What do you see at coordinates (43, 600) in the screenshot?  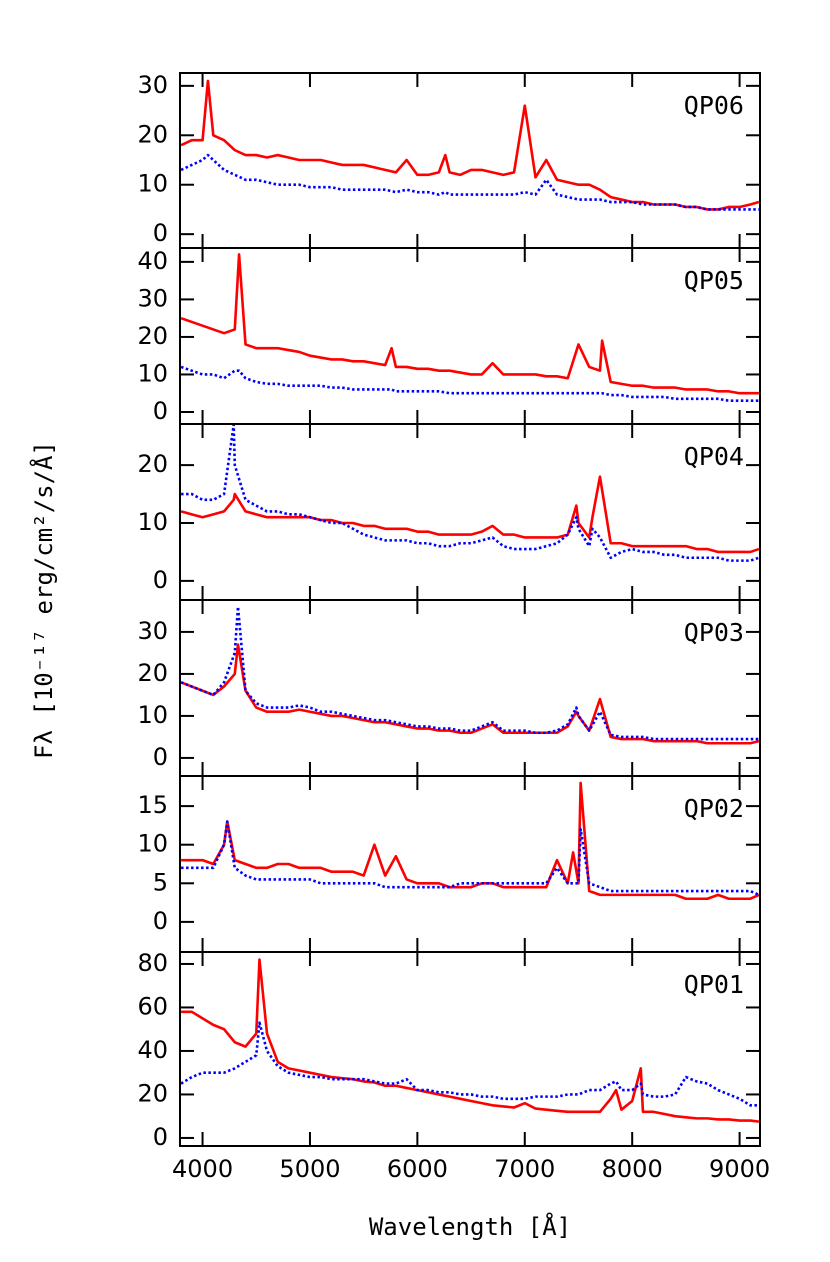 I see `y-axis-title: Fλ [10⁻¹⁷ erg/cm²/s/Å]` at bounding box center [43, 600].